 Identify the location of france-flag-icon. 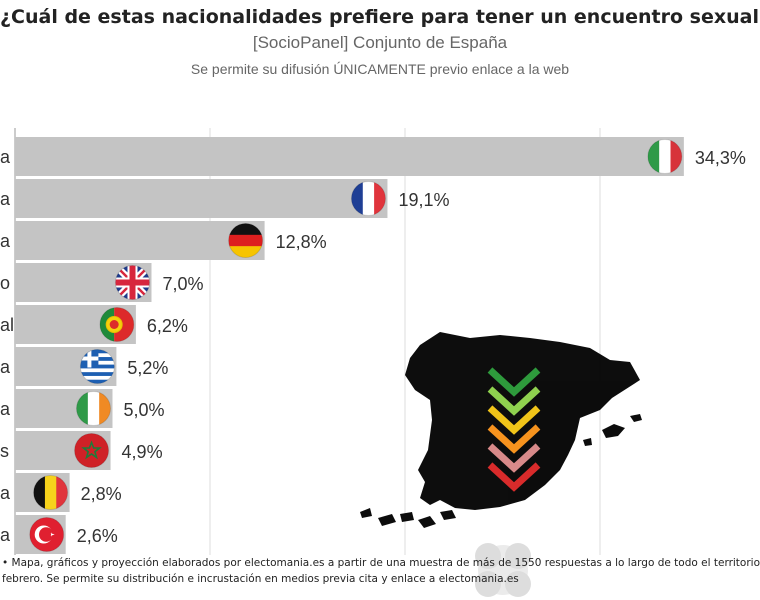
(368, 198).